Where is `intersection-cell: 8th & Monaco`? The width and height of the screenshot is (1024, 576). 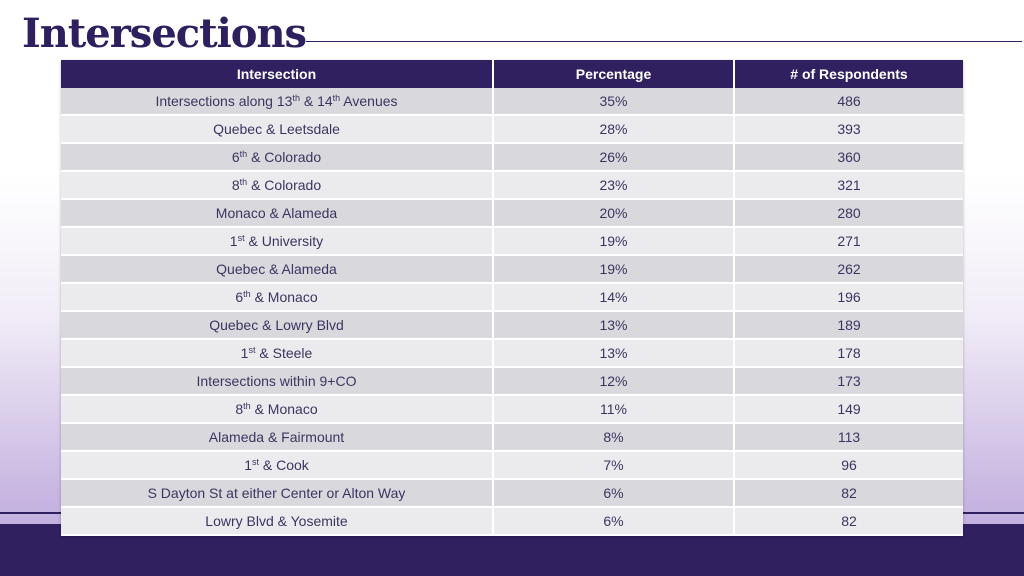 intersection-cell: 8th & Monaco is located at coordinates (277, 409).